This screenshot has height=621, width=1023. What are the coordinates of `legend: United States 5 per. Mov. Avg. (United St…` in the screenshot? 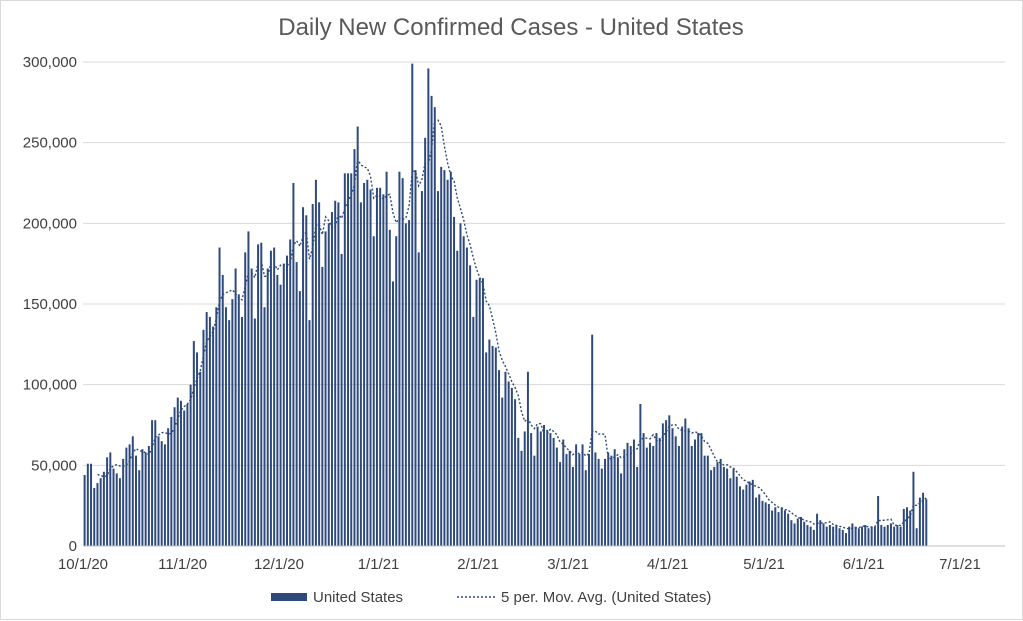 It's located at (491, 597).